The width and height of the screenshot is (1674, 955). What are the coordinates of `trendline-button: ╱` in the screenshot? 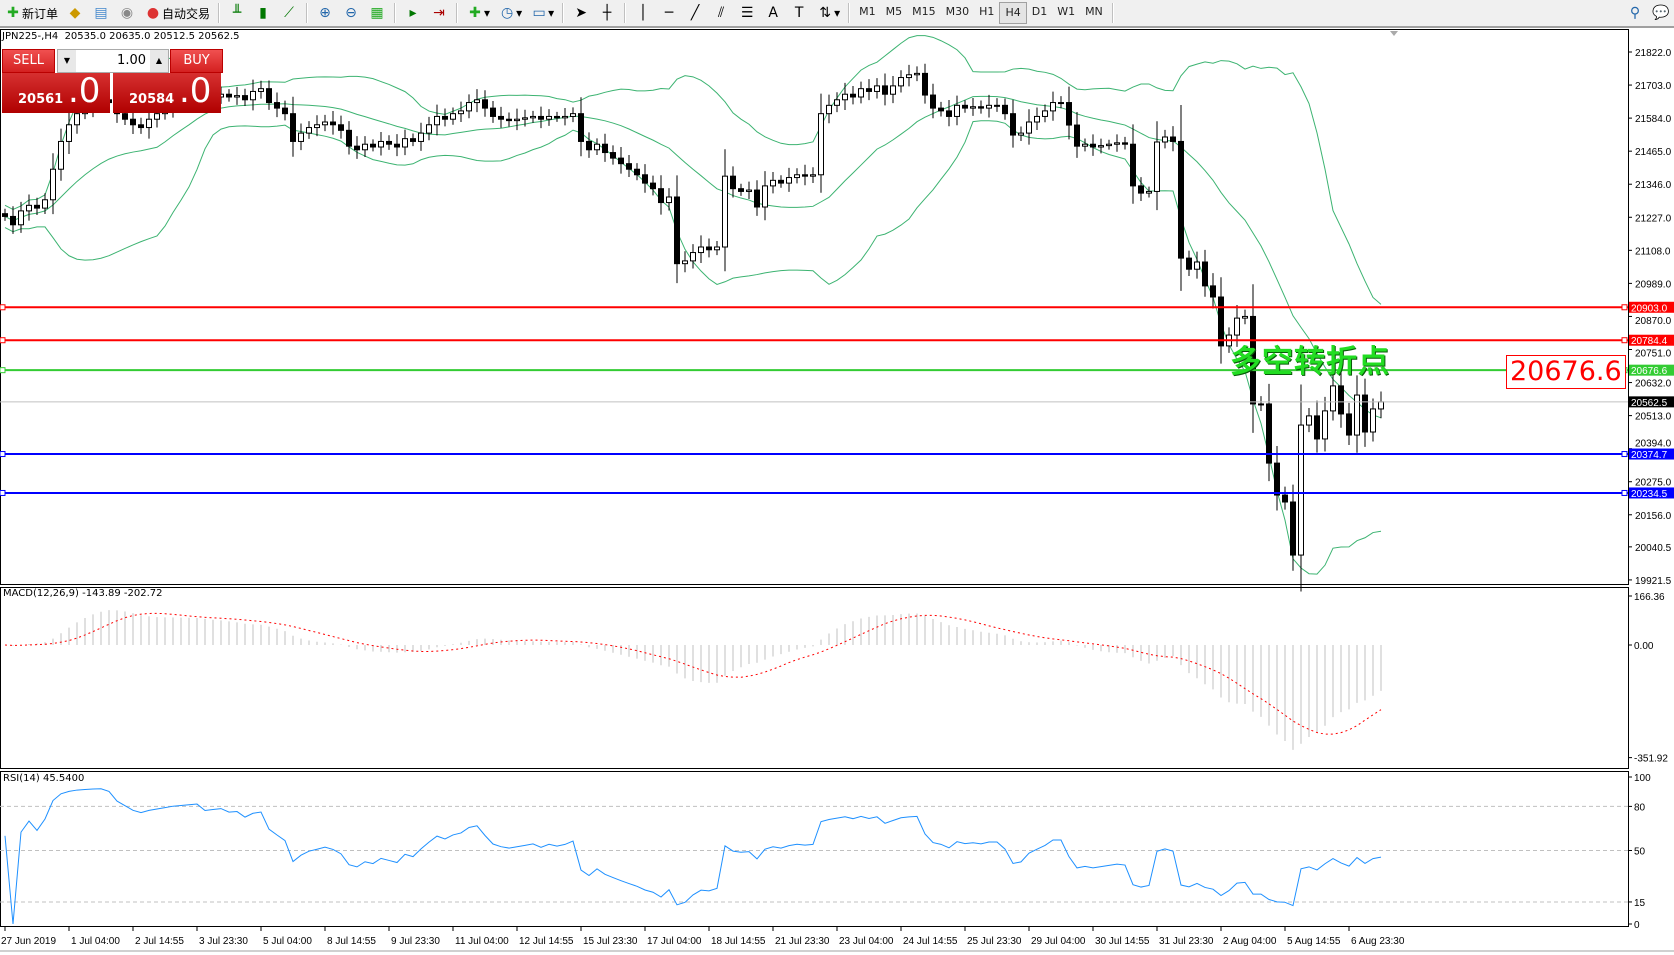 It's located at (695, 13).